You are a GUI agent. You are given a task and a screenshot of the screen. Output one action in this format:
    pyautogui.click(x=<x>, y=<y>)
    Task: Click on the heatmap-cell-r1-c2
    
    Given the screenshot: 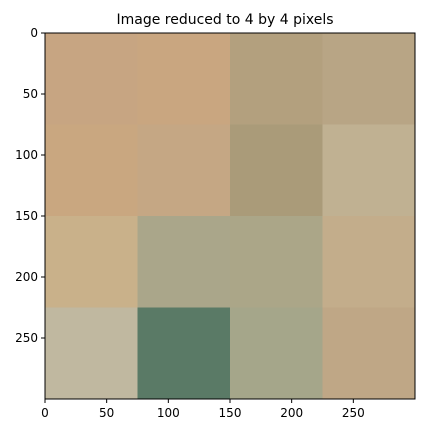 What is the action you would take?
    pyautogui.click(x=276, y=170)
    